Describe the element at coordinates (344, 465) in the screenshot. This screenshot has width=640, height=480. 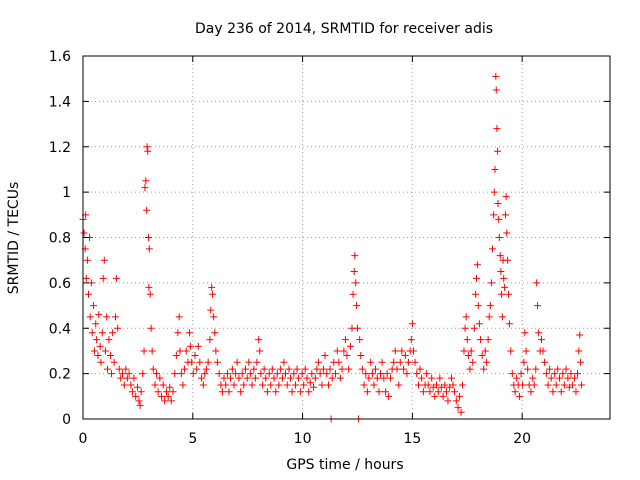
I see `x-axis-label: GPS time / hours` at that location.